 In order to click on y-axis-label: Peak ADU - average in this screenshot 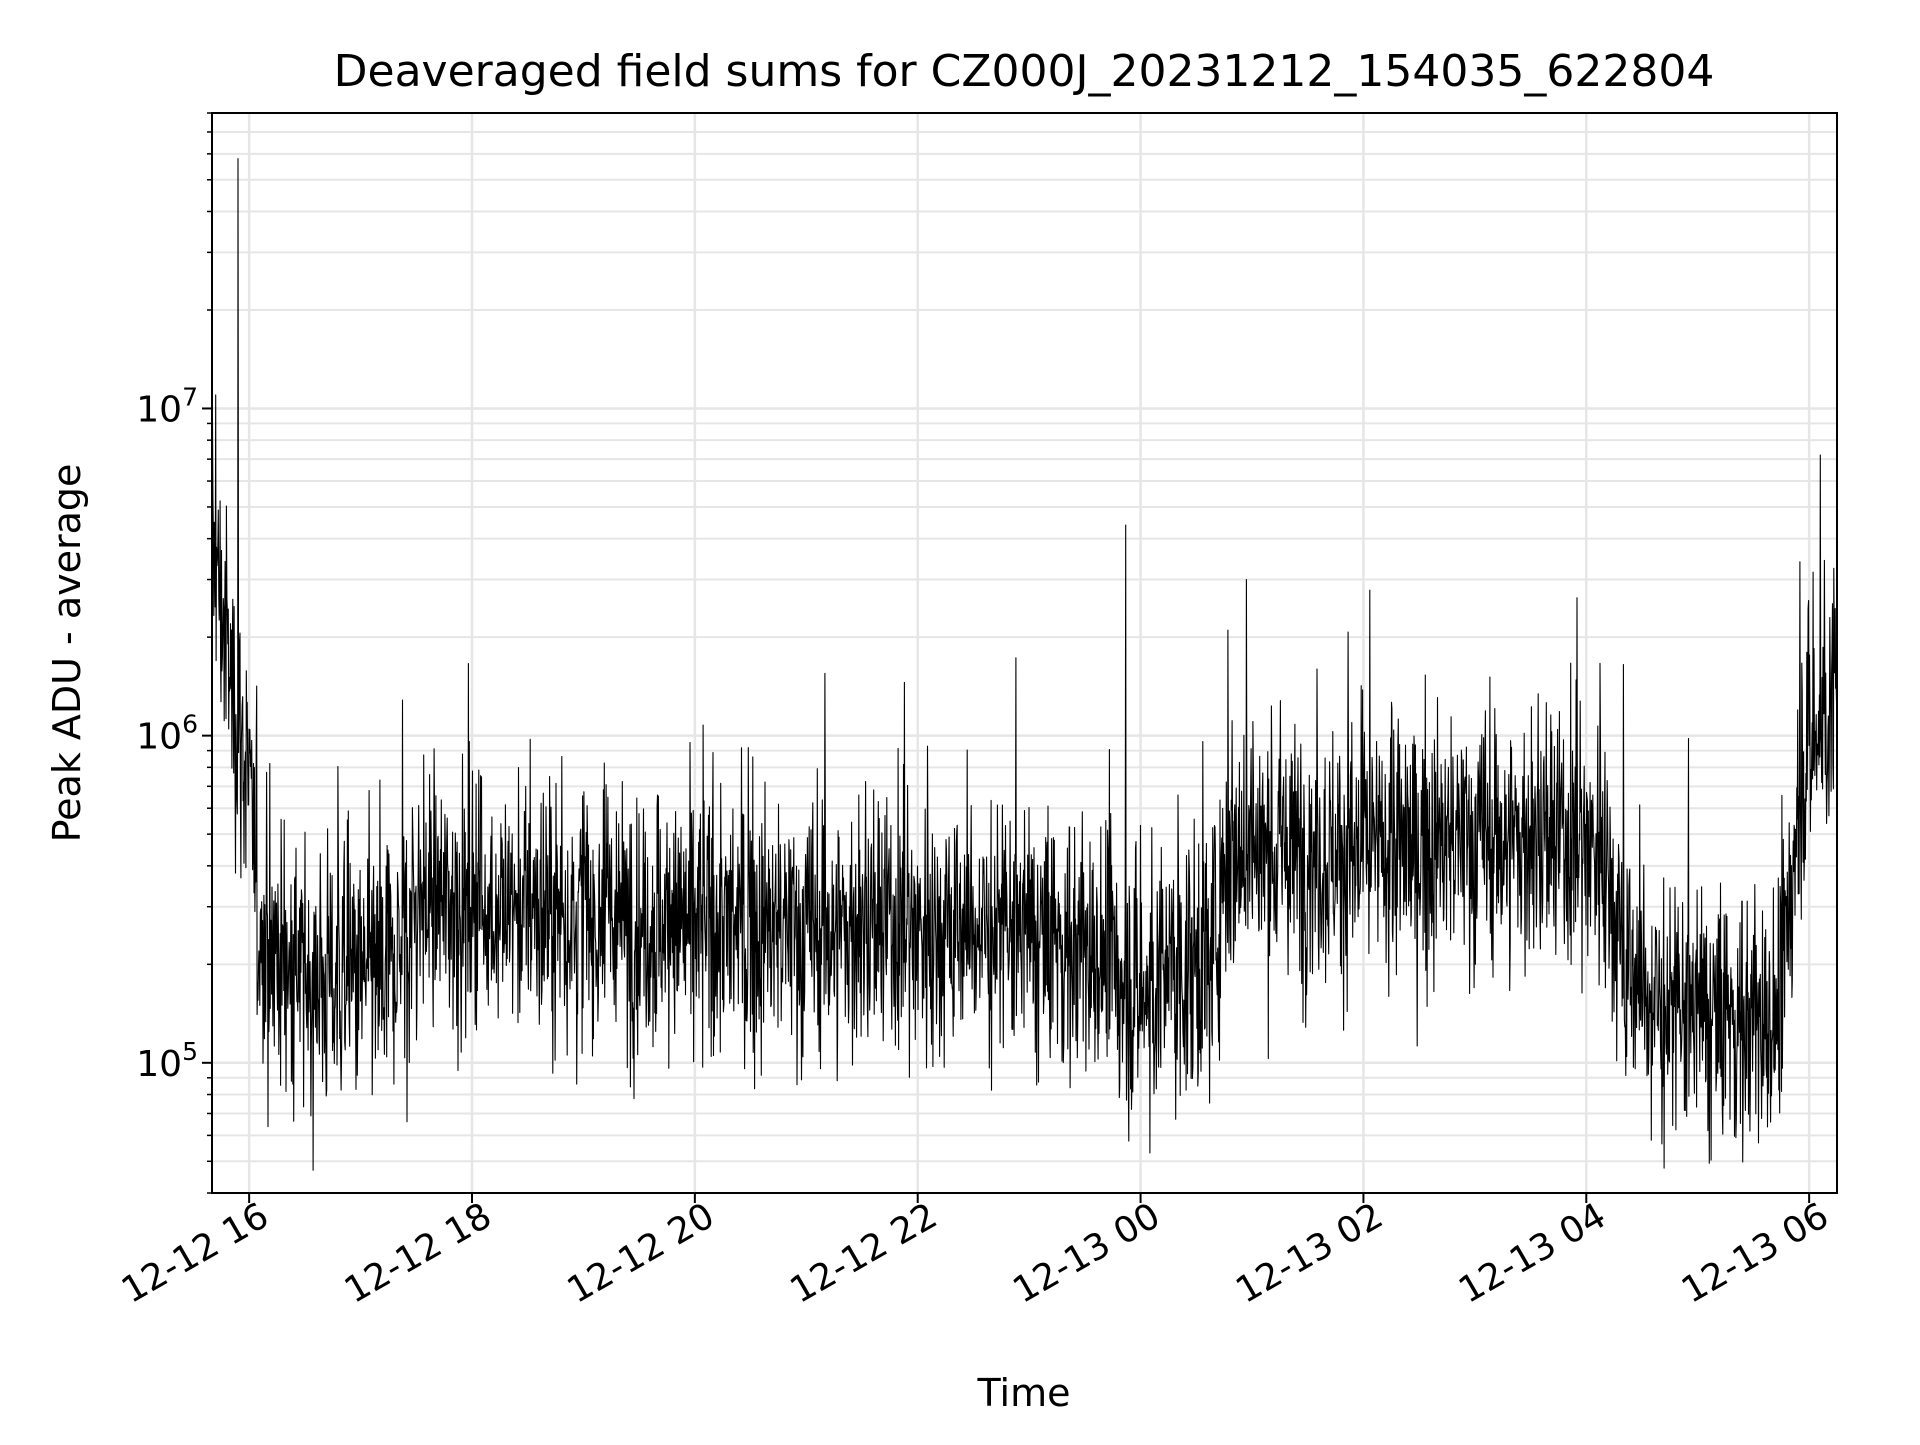, I will do `click(67, 653)`.